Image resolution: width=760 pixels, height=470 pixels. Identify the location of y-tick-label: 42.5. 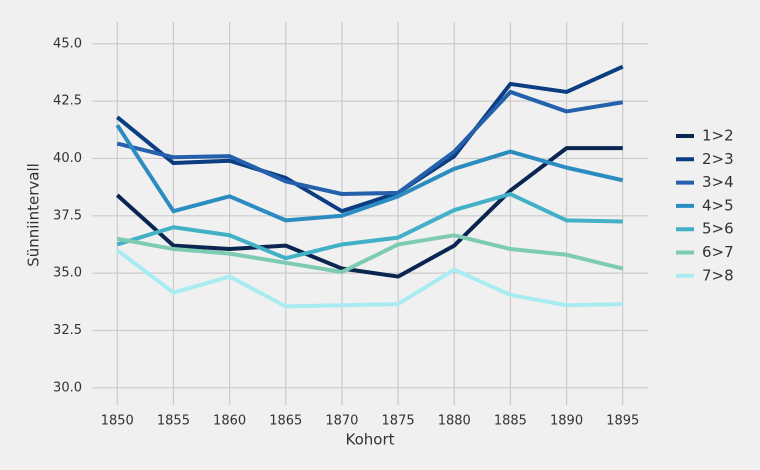
(67, 101).